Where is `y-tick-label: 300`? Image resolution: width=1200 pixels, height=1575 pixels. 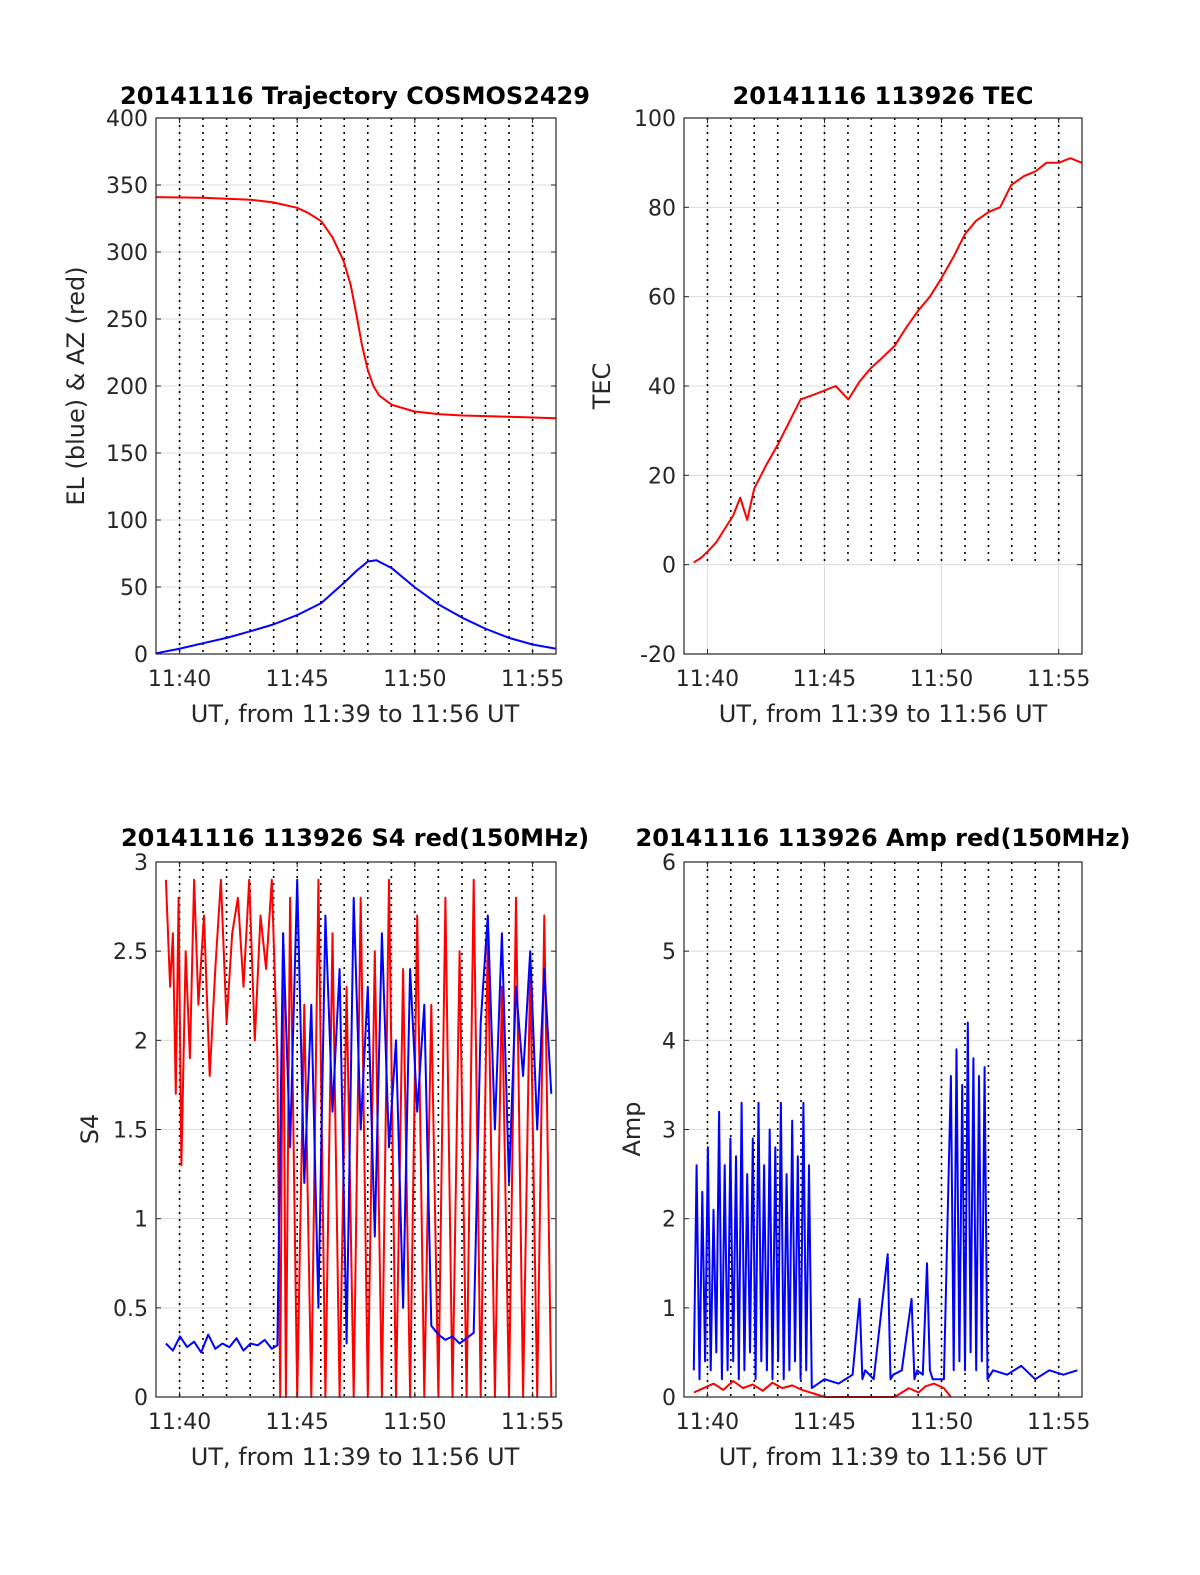
y-tick-label: 300 is located at coordinates (127, 253).